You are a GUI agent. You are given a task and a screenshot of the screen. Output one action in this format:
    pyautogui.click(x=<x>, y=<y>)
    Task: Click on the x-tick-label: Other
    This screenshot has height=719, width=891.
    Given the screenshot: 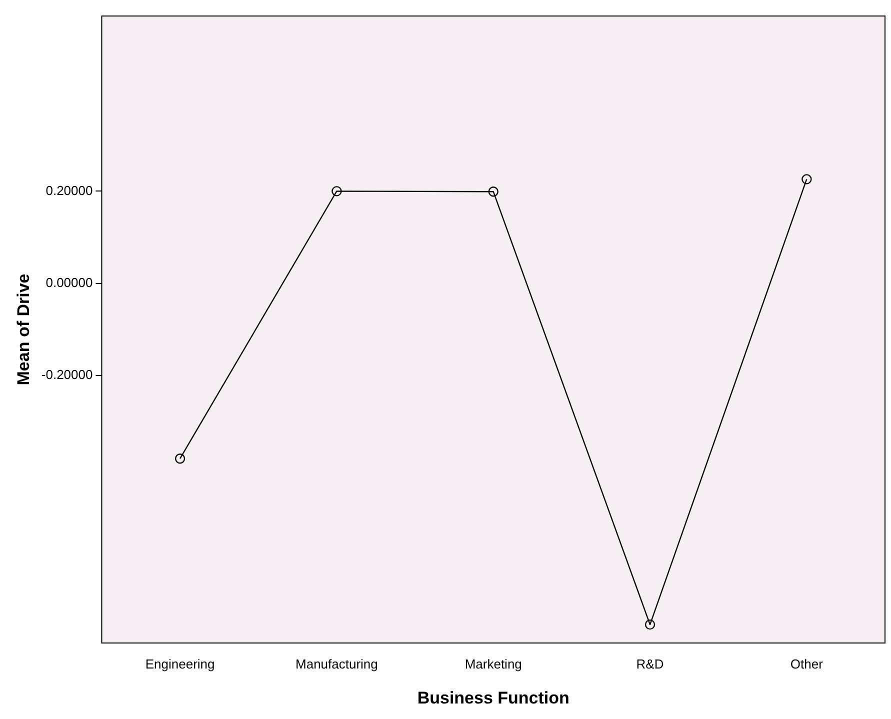 What is the action you would take?
    pyautogui.click(x=807, y=664)
    